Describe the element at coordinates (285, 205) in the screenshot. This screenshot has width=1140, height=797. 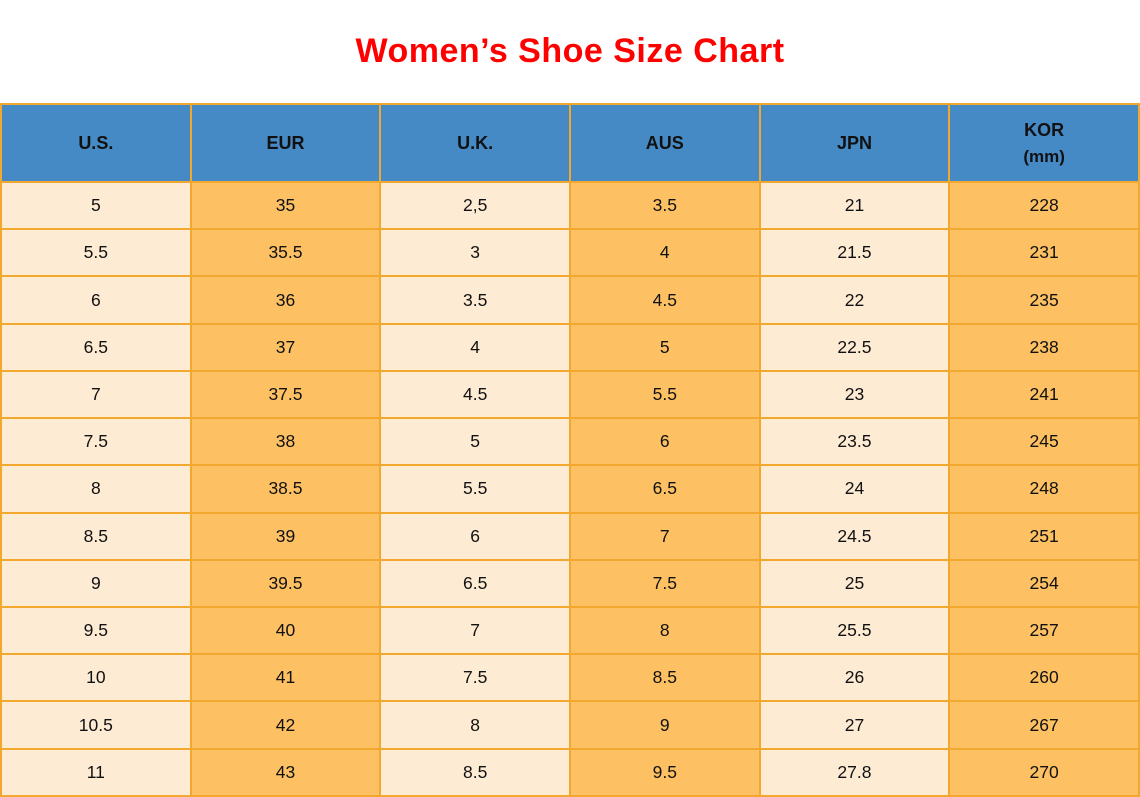
I see `table-cell-eur: 35` at that location.